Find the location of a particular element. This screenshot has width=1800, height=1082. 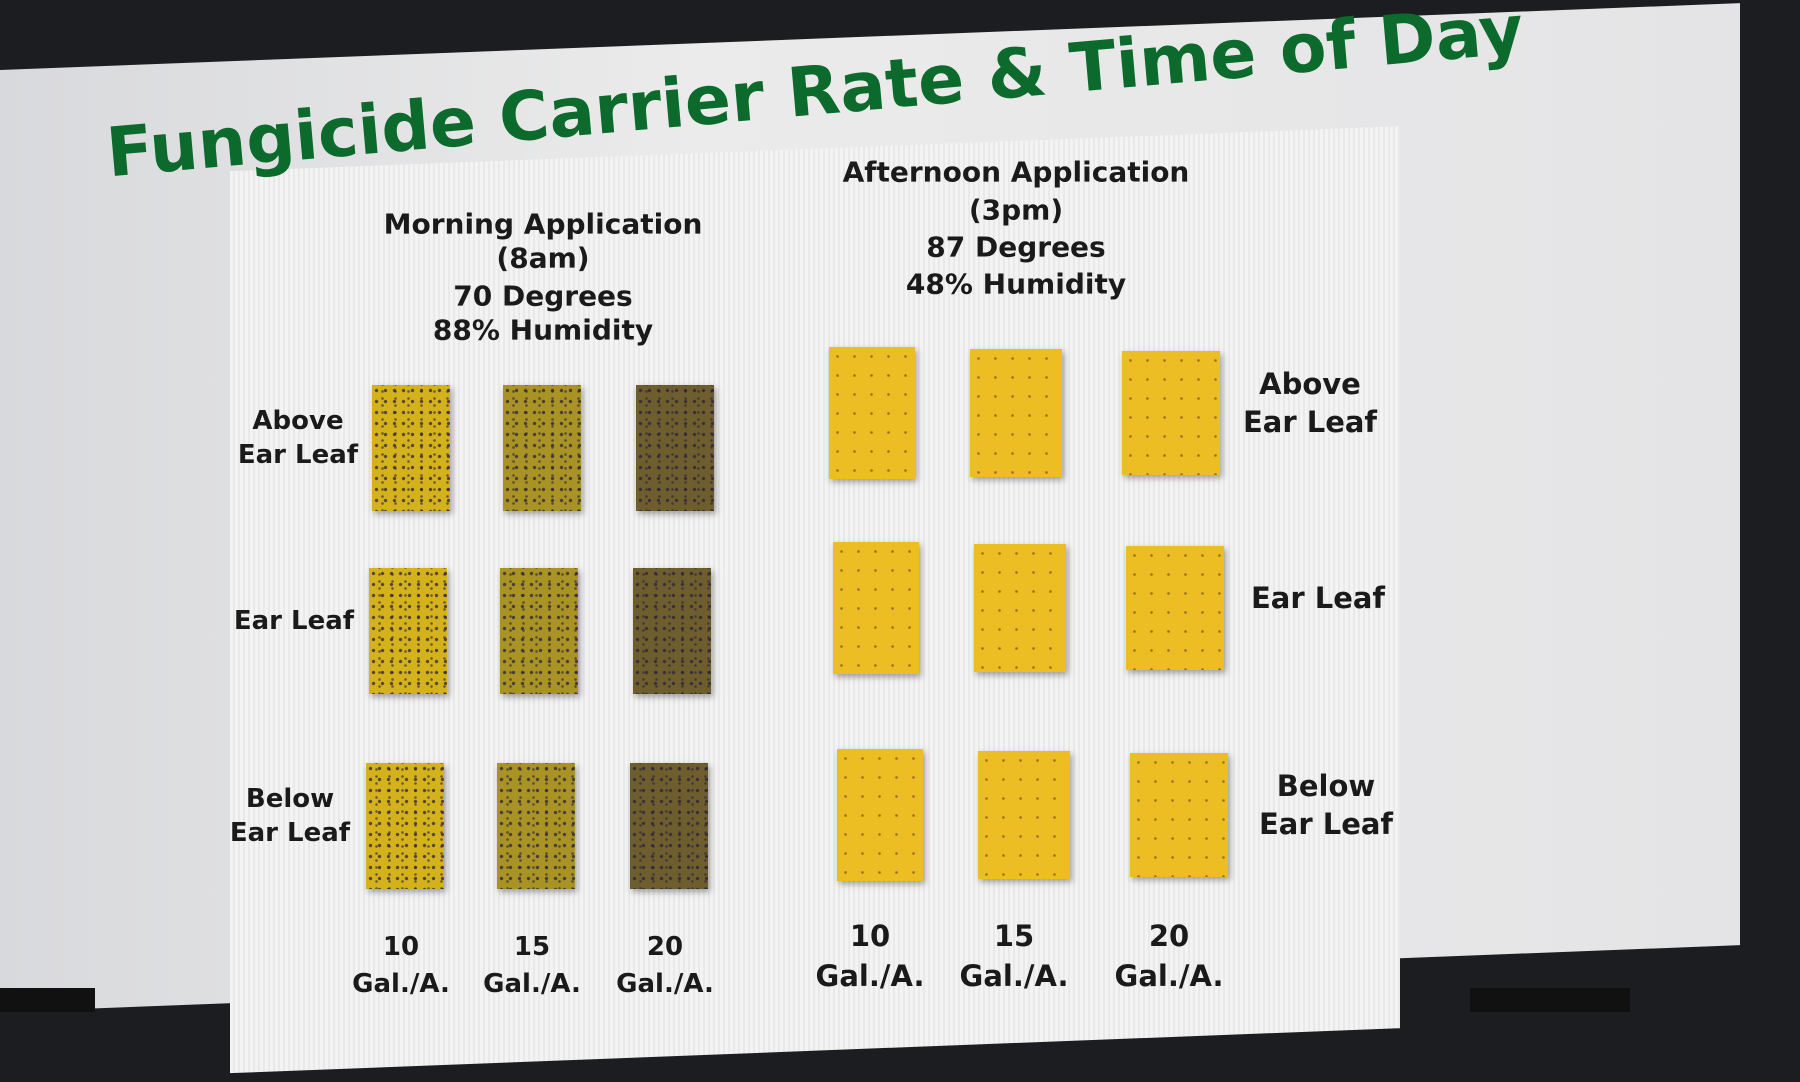

row-label-right: Ear Leaf is located at coordinates (1318, 598).